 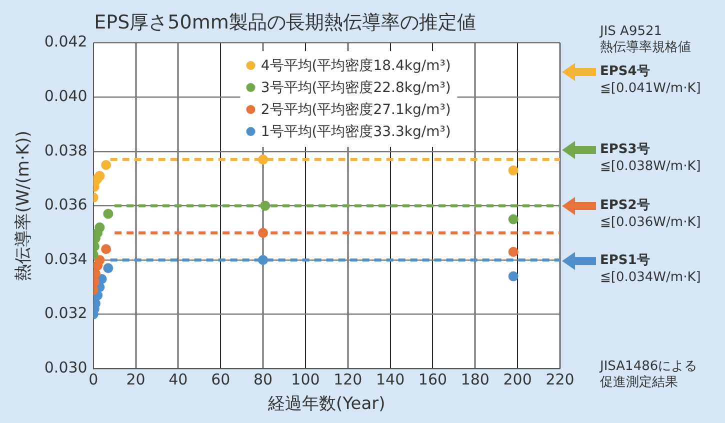 I want to click on text: EPS3号 ≦[0.038W/m·K], so click(x=650, y=158).